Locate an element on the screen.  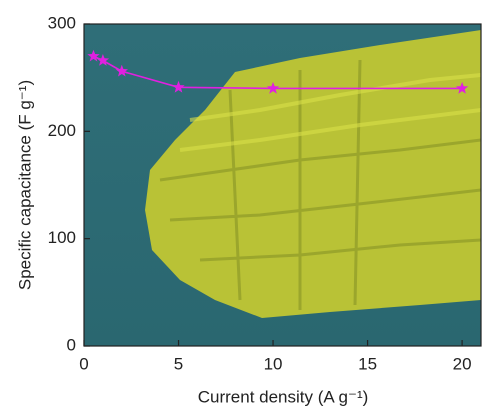
y-tick-label: 0 is located at coordinates (71, 344).